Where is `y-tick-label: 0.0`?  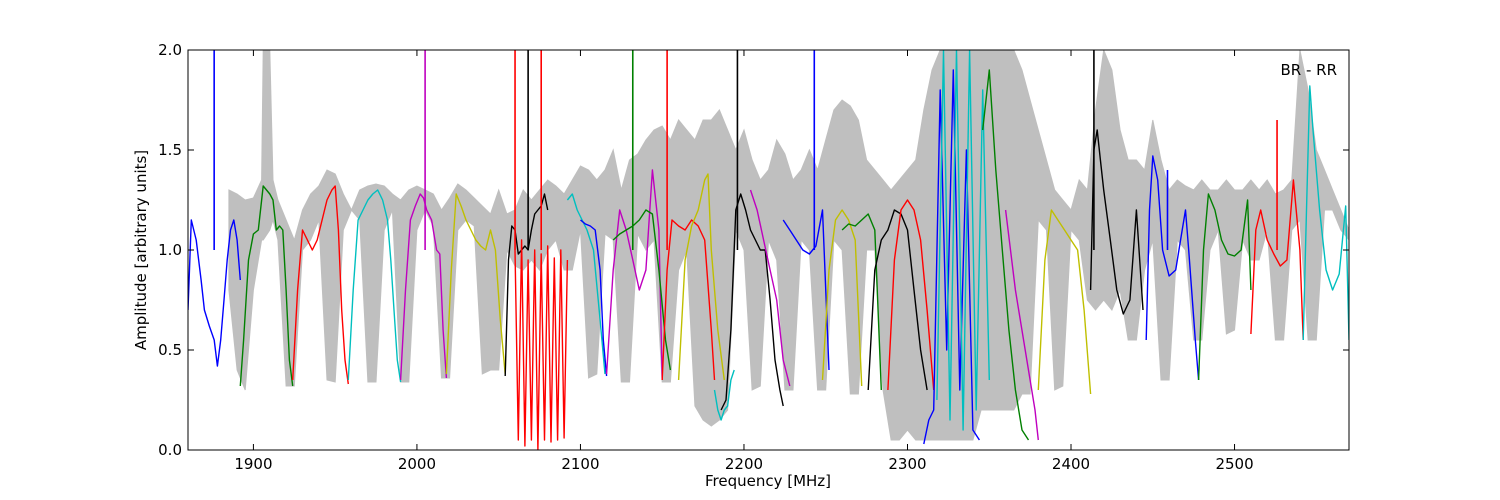 y-tick-label: 0.0 is located at coordinates (170, 450).